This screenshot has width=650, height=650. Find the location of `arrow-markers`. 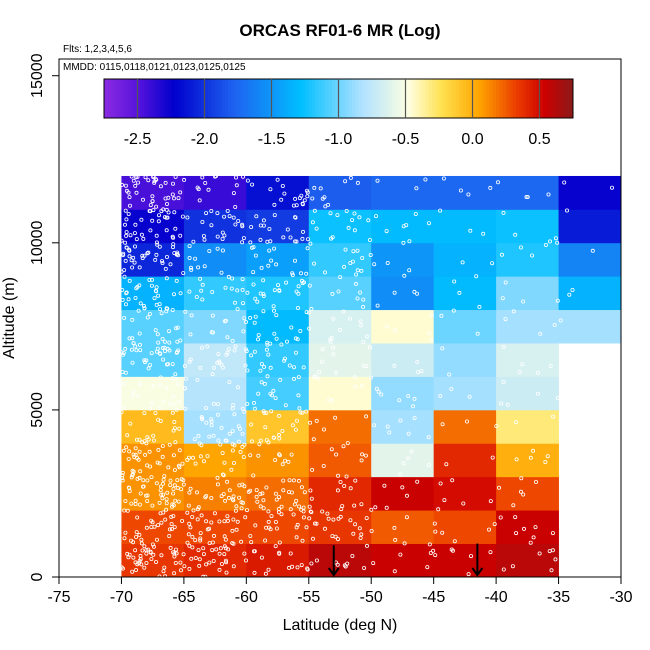

arrow-markers is located at coordinates (405, 560).